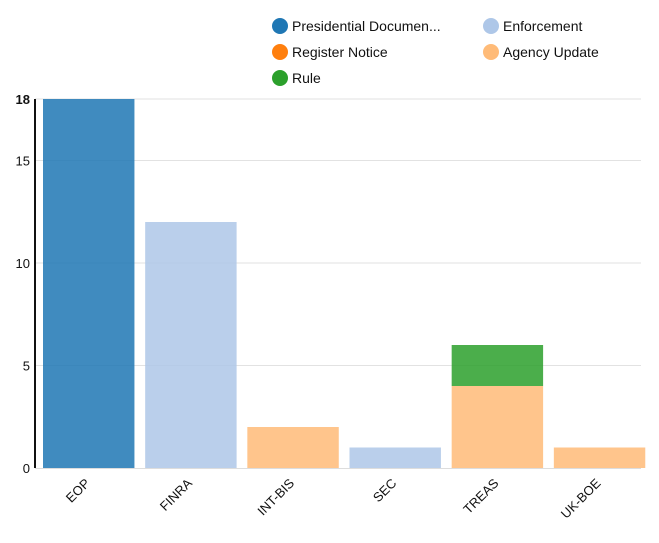 The width and height of the screenshot is (659, 543). Describe the element at coordinates (551, 52) in the screenshot. I see `legend-label: Agency Update` at that location.